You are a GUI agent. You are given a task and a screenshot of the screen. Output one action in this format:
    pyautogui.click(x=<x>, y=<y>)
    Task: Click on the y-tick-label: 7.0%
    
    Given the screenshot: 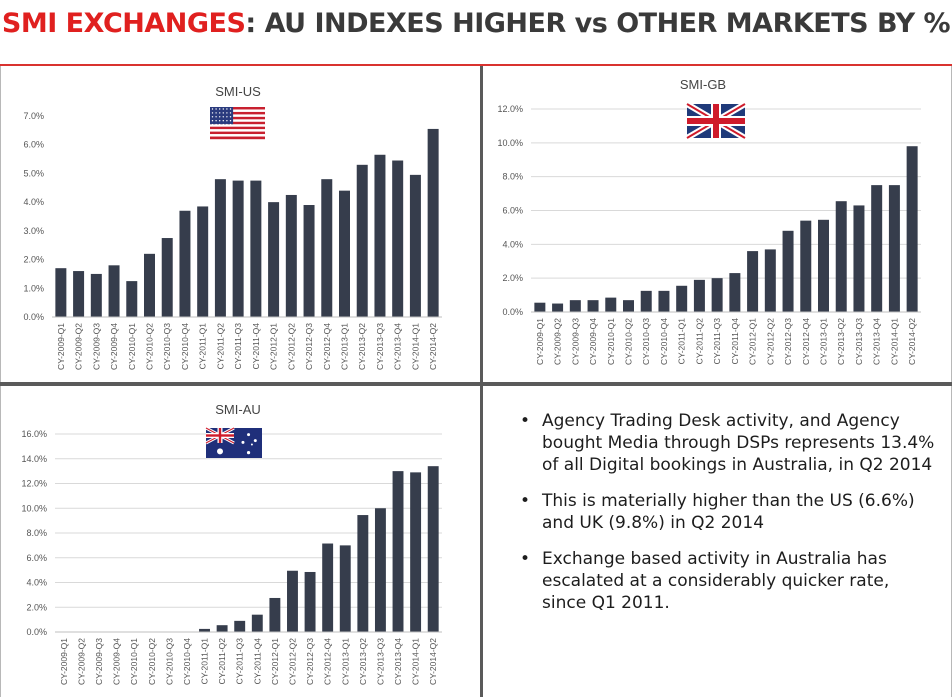 What is the action you would take?
    pyautogui.click(x=33, y=116)
    